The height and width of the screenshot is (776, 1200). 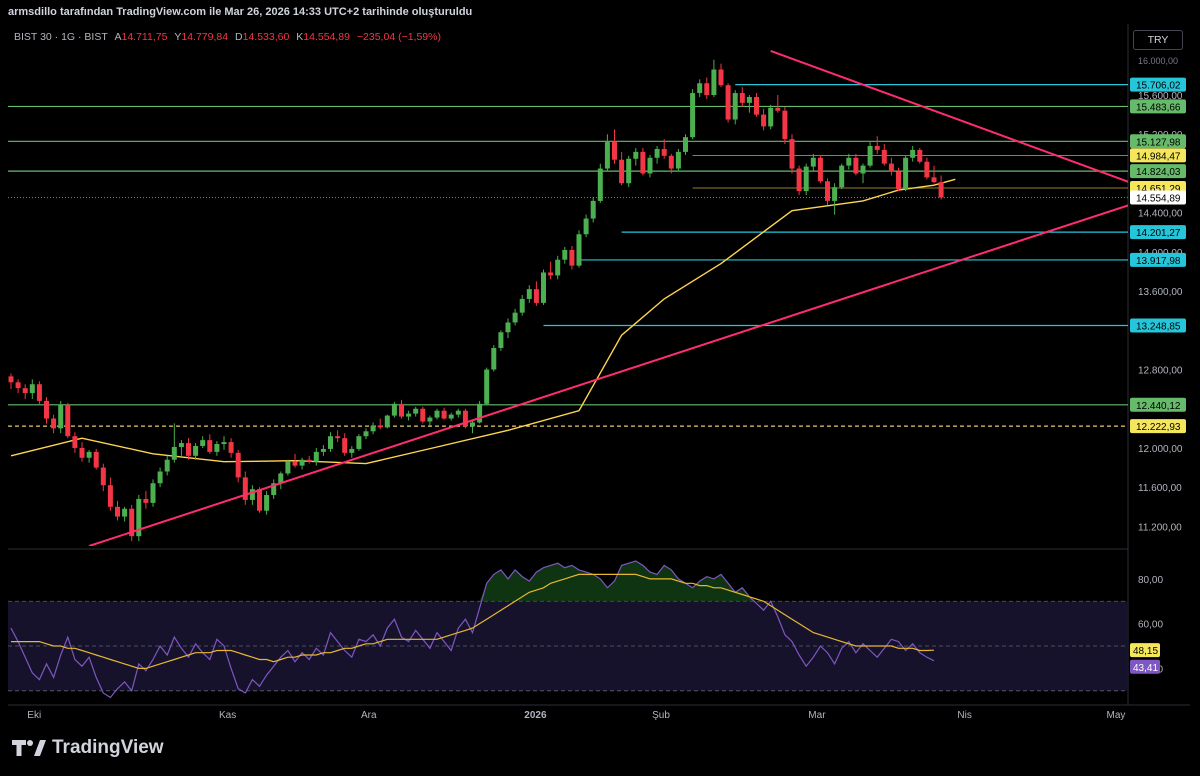 I want to click on rsi-overbought-fill, so click(x=472, y=581).